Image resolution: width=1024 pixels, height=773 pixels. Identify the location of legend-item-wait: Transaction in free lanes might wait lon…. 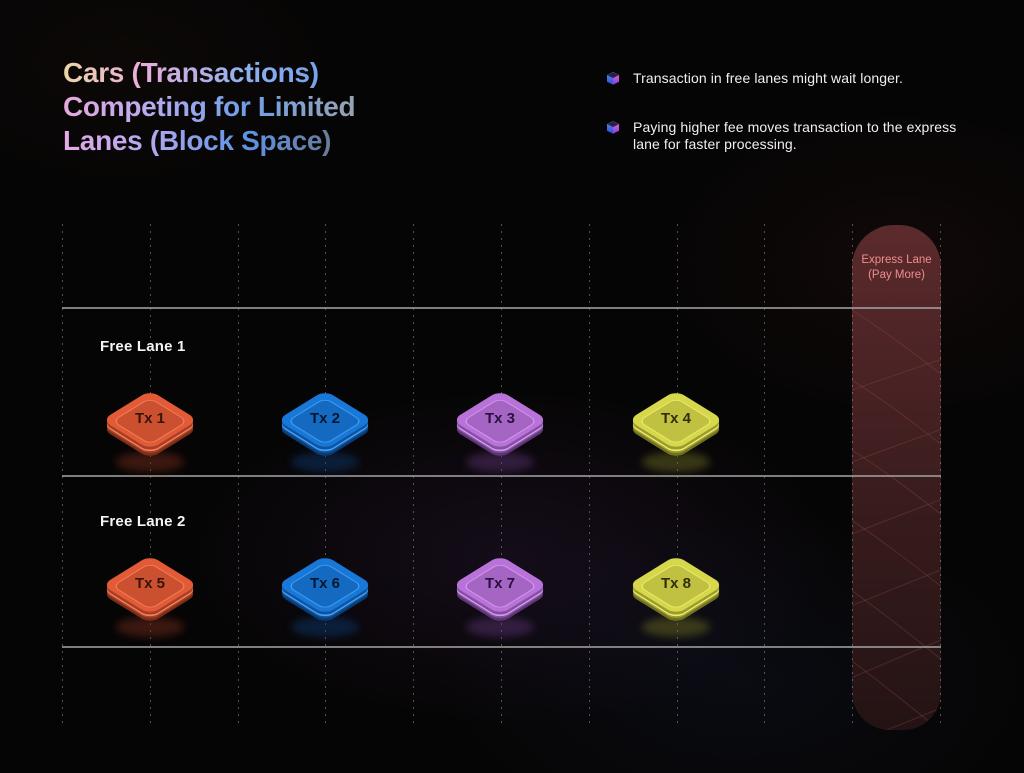
(789, 79).